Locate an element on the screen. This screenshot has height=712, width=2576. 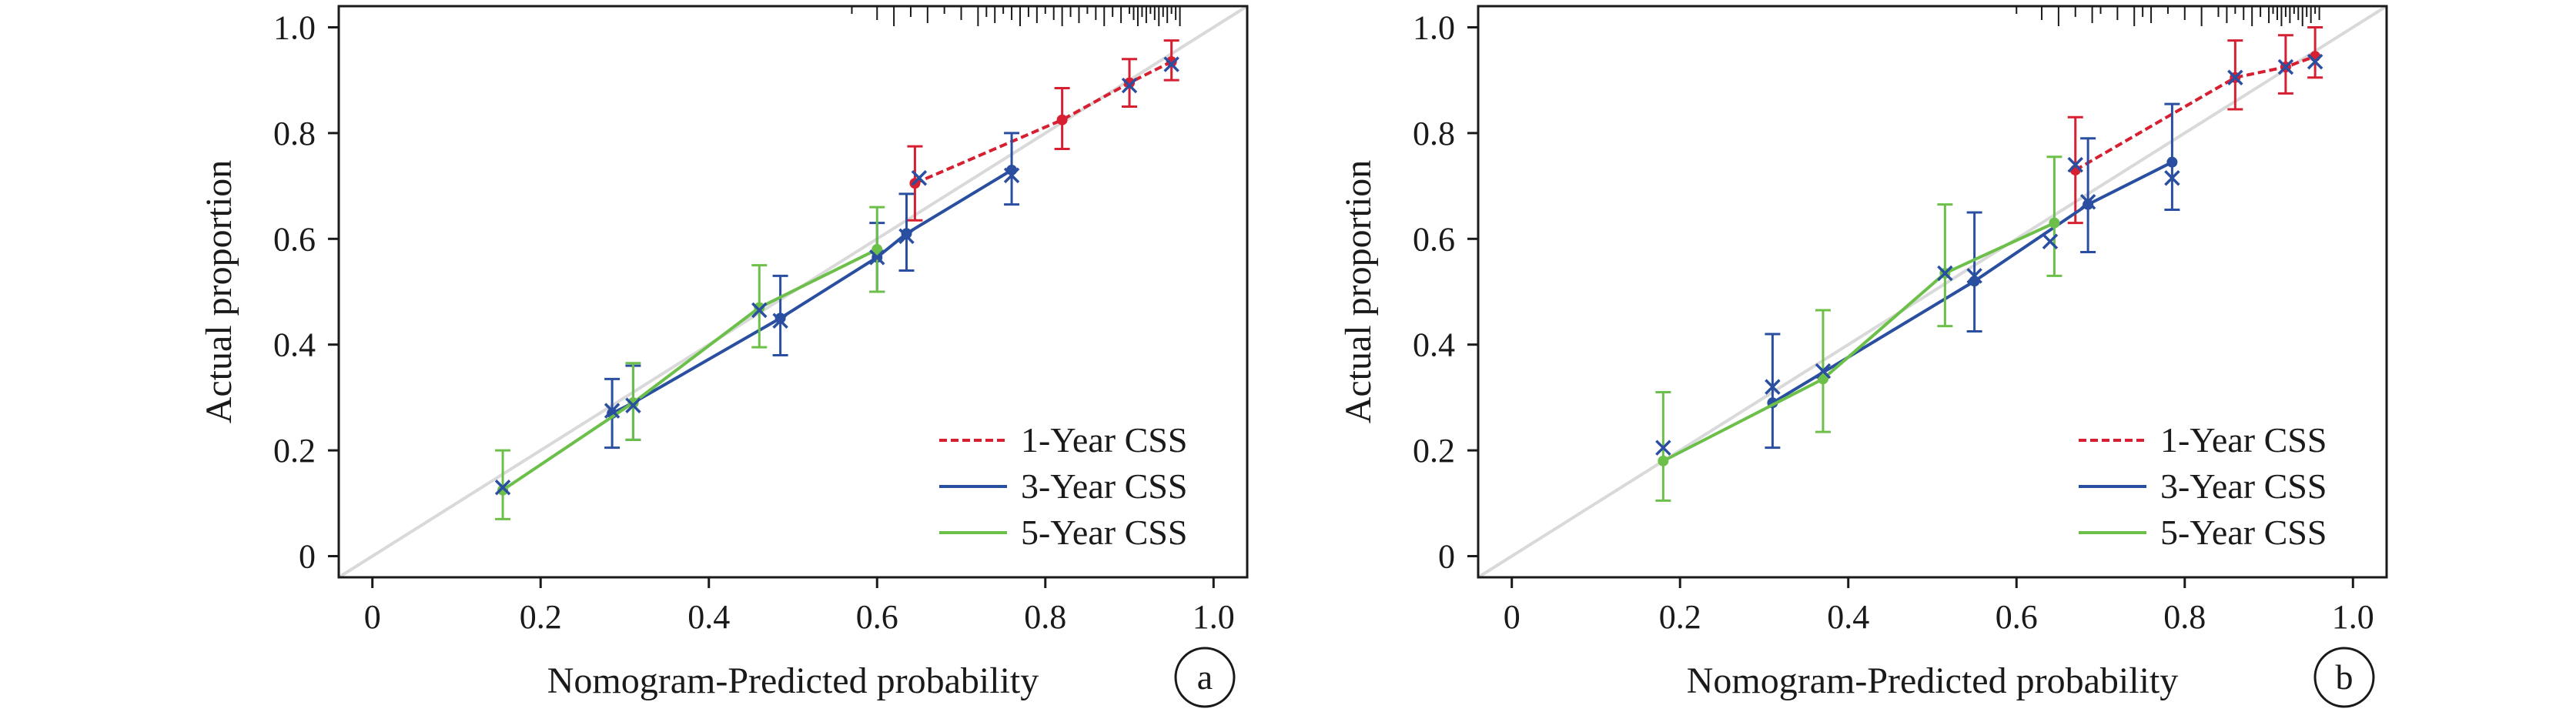
series-1-year-css is located at coordinates (1043, 130).